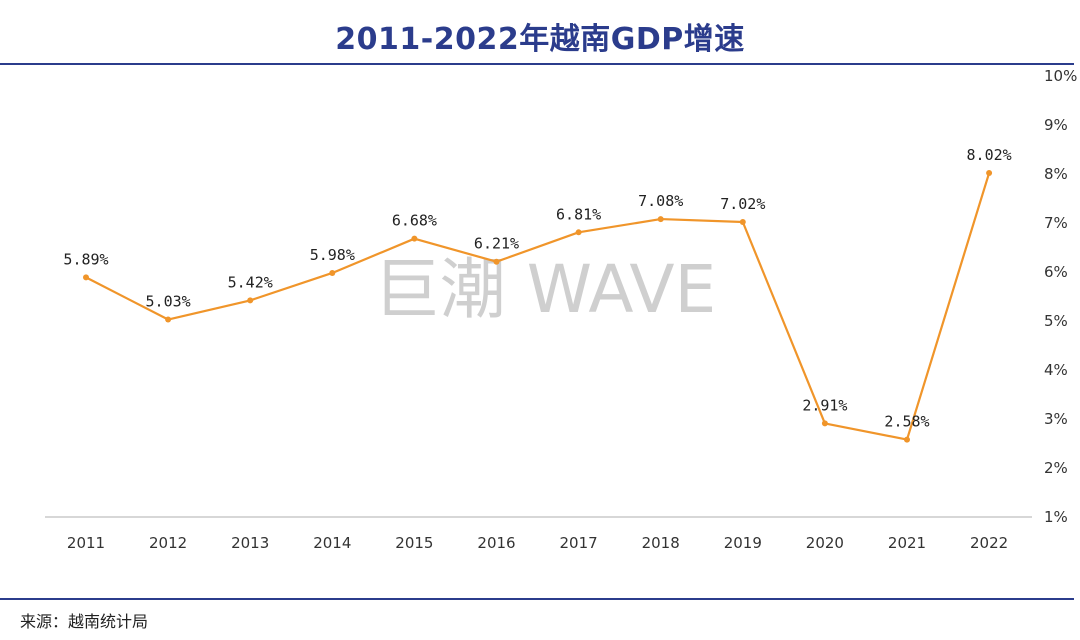  I want to click on data-label: 7.02%, so click(742, 204).